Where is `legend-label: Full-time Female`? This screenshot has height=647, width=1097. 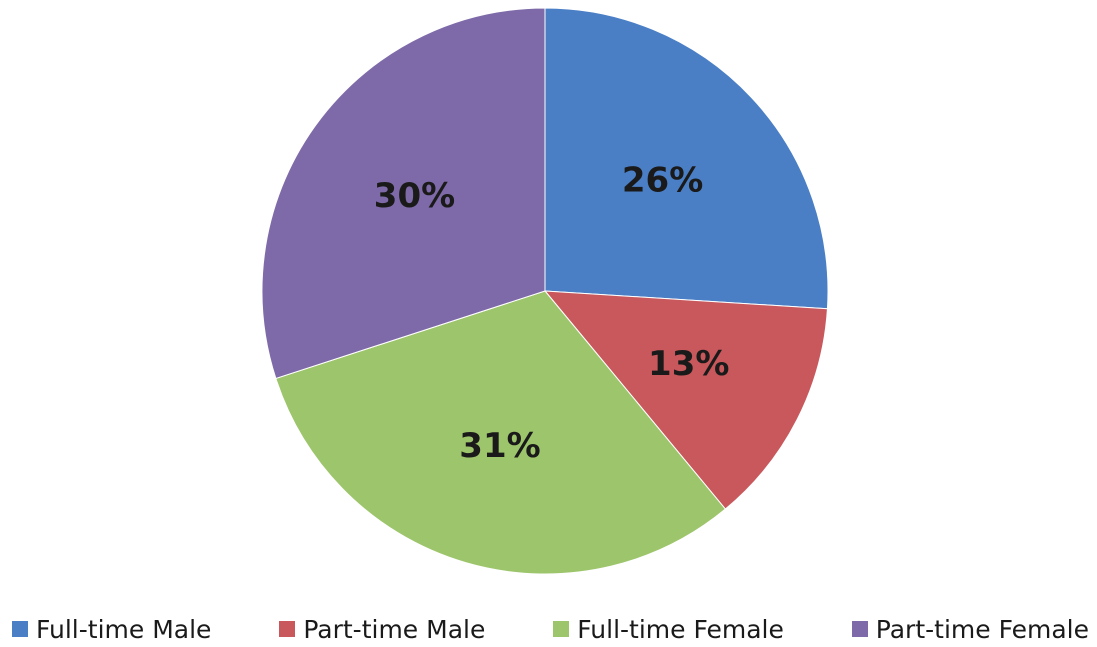 legend-label: Full-time Female is located at coordinates (680, 629).